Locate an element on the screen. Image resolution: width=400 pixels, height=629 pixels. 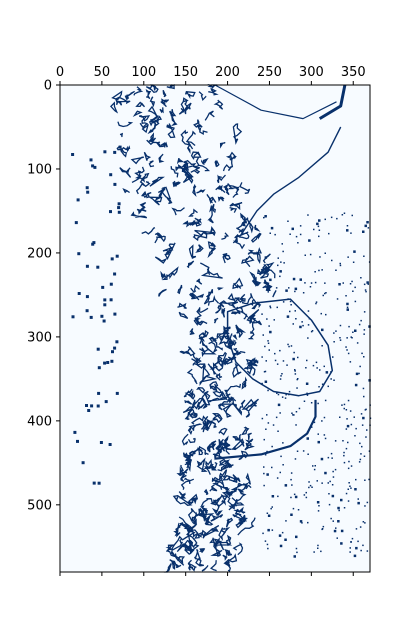
x-tick-label: 150 is located at coordinates (185, 72).